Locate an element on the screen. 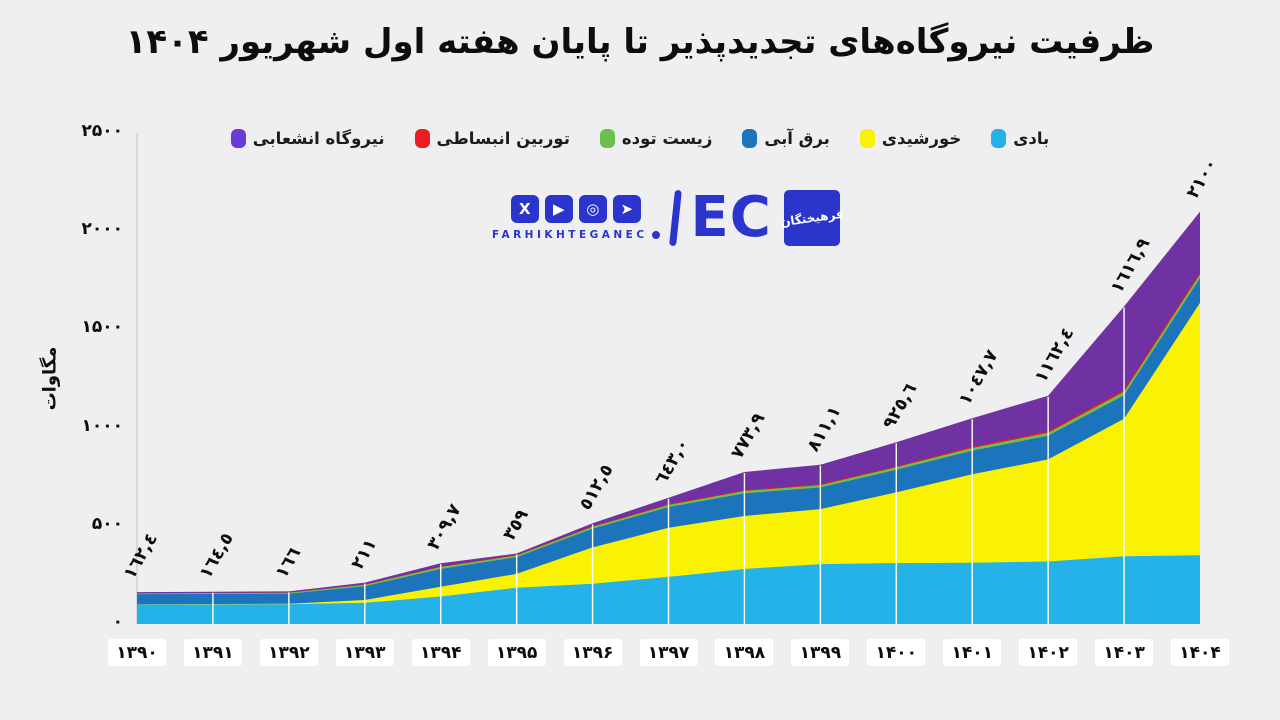  legend-label-expansion-turbine: توربین انبساطی is located at coordinates (503, 138).